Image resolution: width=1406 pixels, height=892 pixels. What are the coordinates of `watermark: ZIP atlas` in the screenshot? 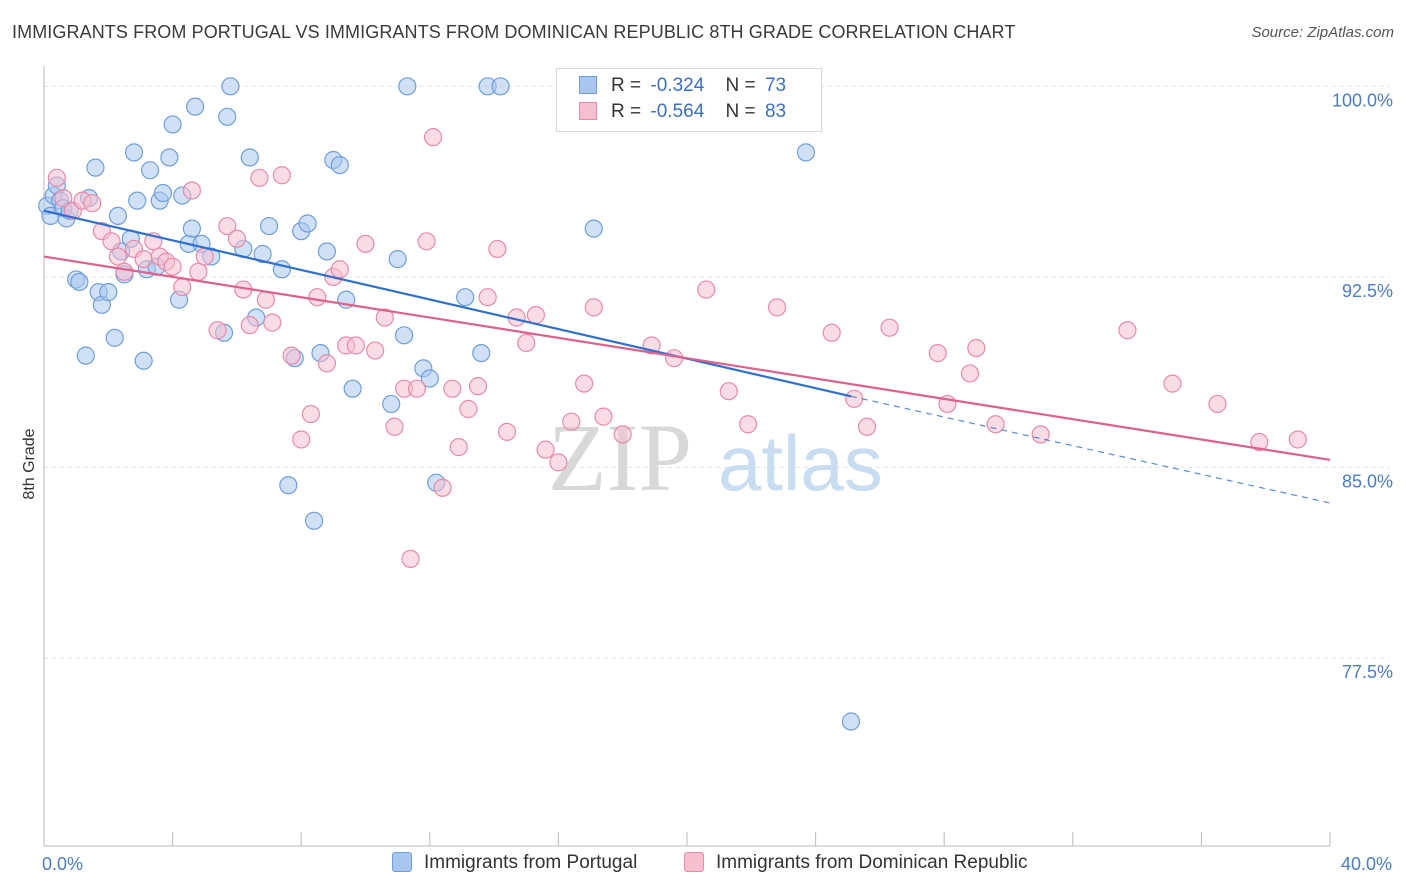 It's located at (715, 457).